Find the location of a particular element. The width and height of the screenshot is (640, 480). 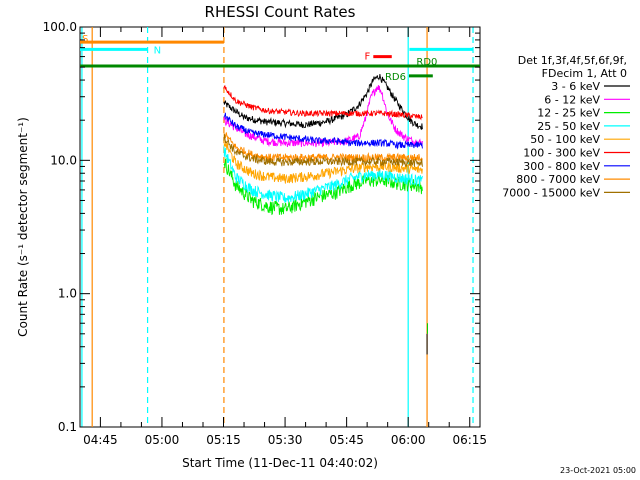

footer-timestamp: 23-Oct-2021 05:00 is located at coordinates (598, 470).